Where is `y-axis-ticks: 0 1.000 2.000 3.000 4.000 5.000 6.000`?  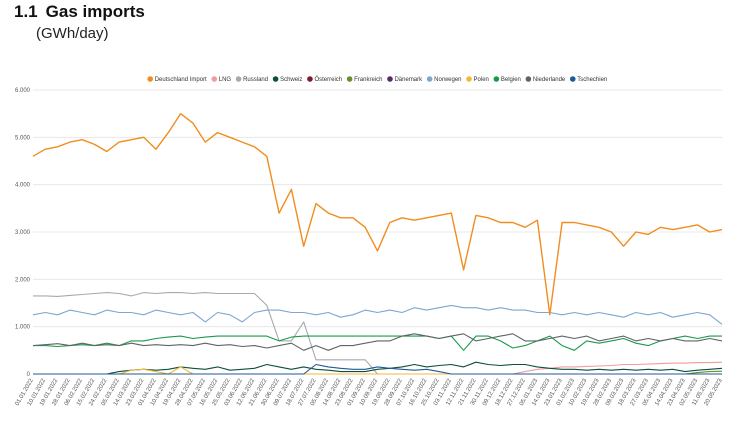
y-axis-ticks: 0 1.000 2.000 3.000 4.000 5.000 6.000 is located at coordinates (23, 233).